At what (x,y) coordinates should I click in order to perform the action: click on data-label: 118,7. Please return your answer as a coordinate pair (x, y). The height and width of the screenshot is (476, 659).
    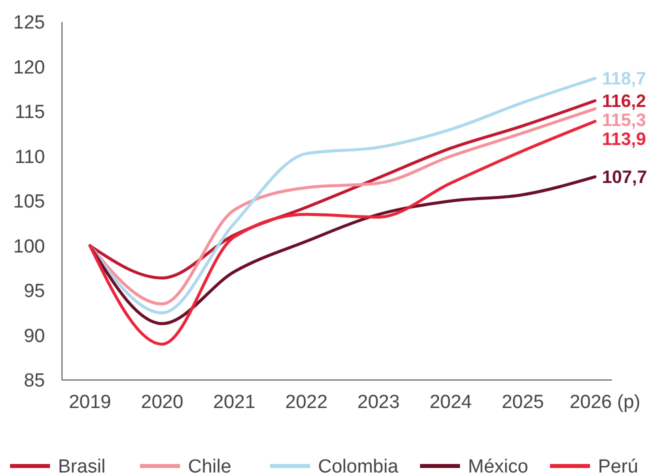
    Looking at the image, I should click on (624, 78).